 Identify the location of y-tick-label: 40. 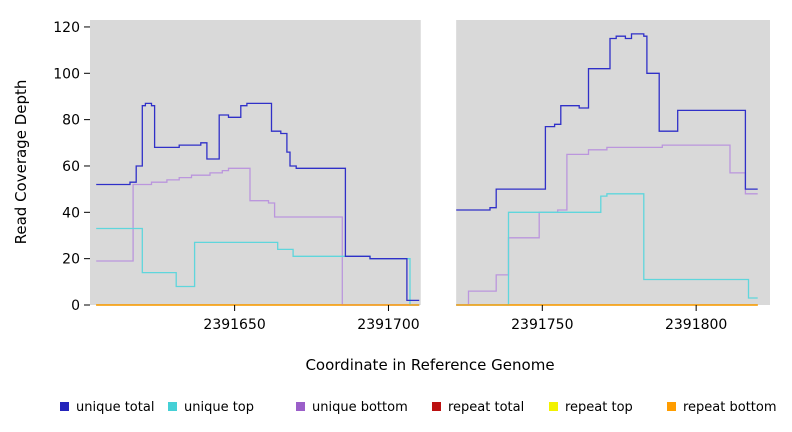
(71, 213).